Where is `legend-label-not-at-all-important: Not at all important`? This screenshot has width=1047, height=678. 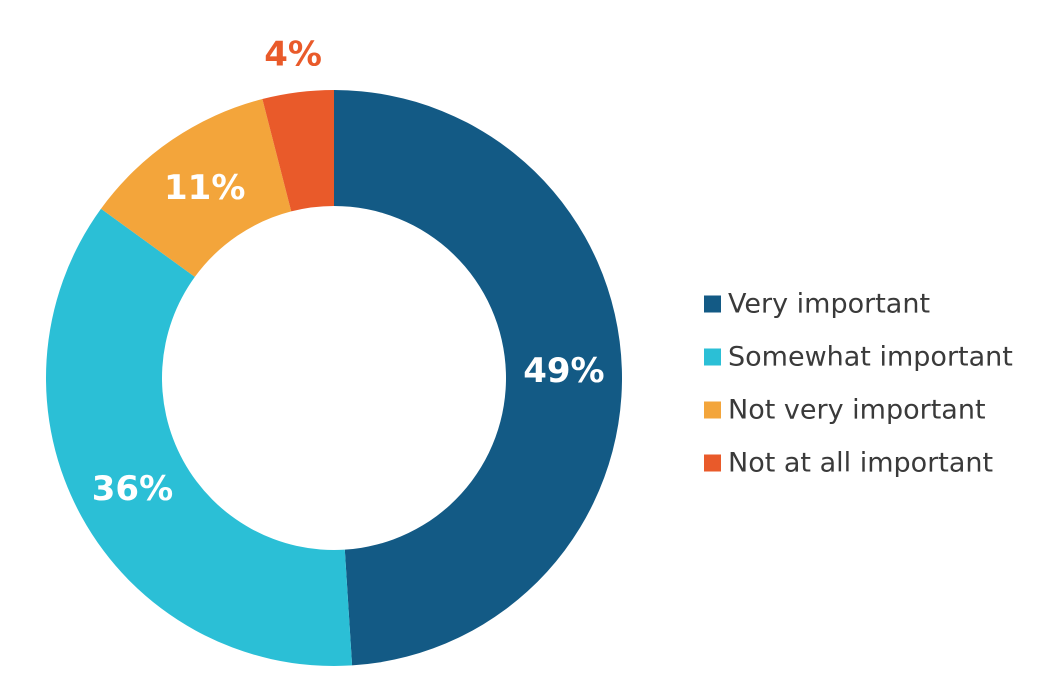 legend-label-not-at-all-important: Not at all important is located at coordinates (860, 463).